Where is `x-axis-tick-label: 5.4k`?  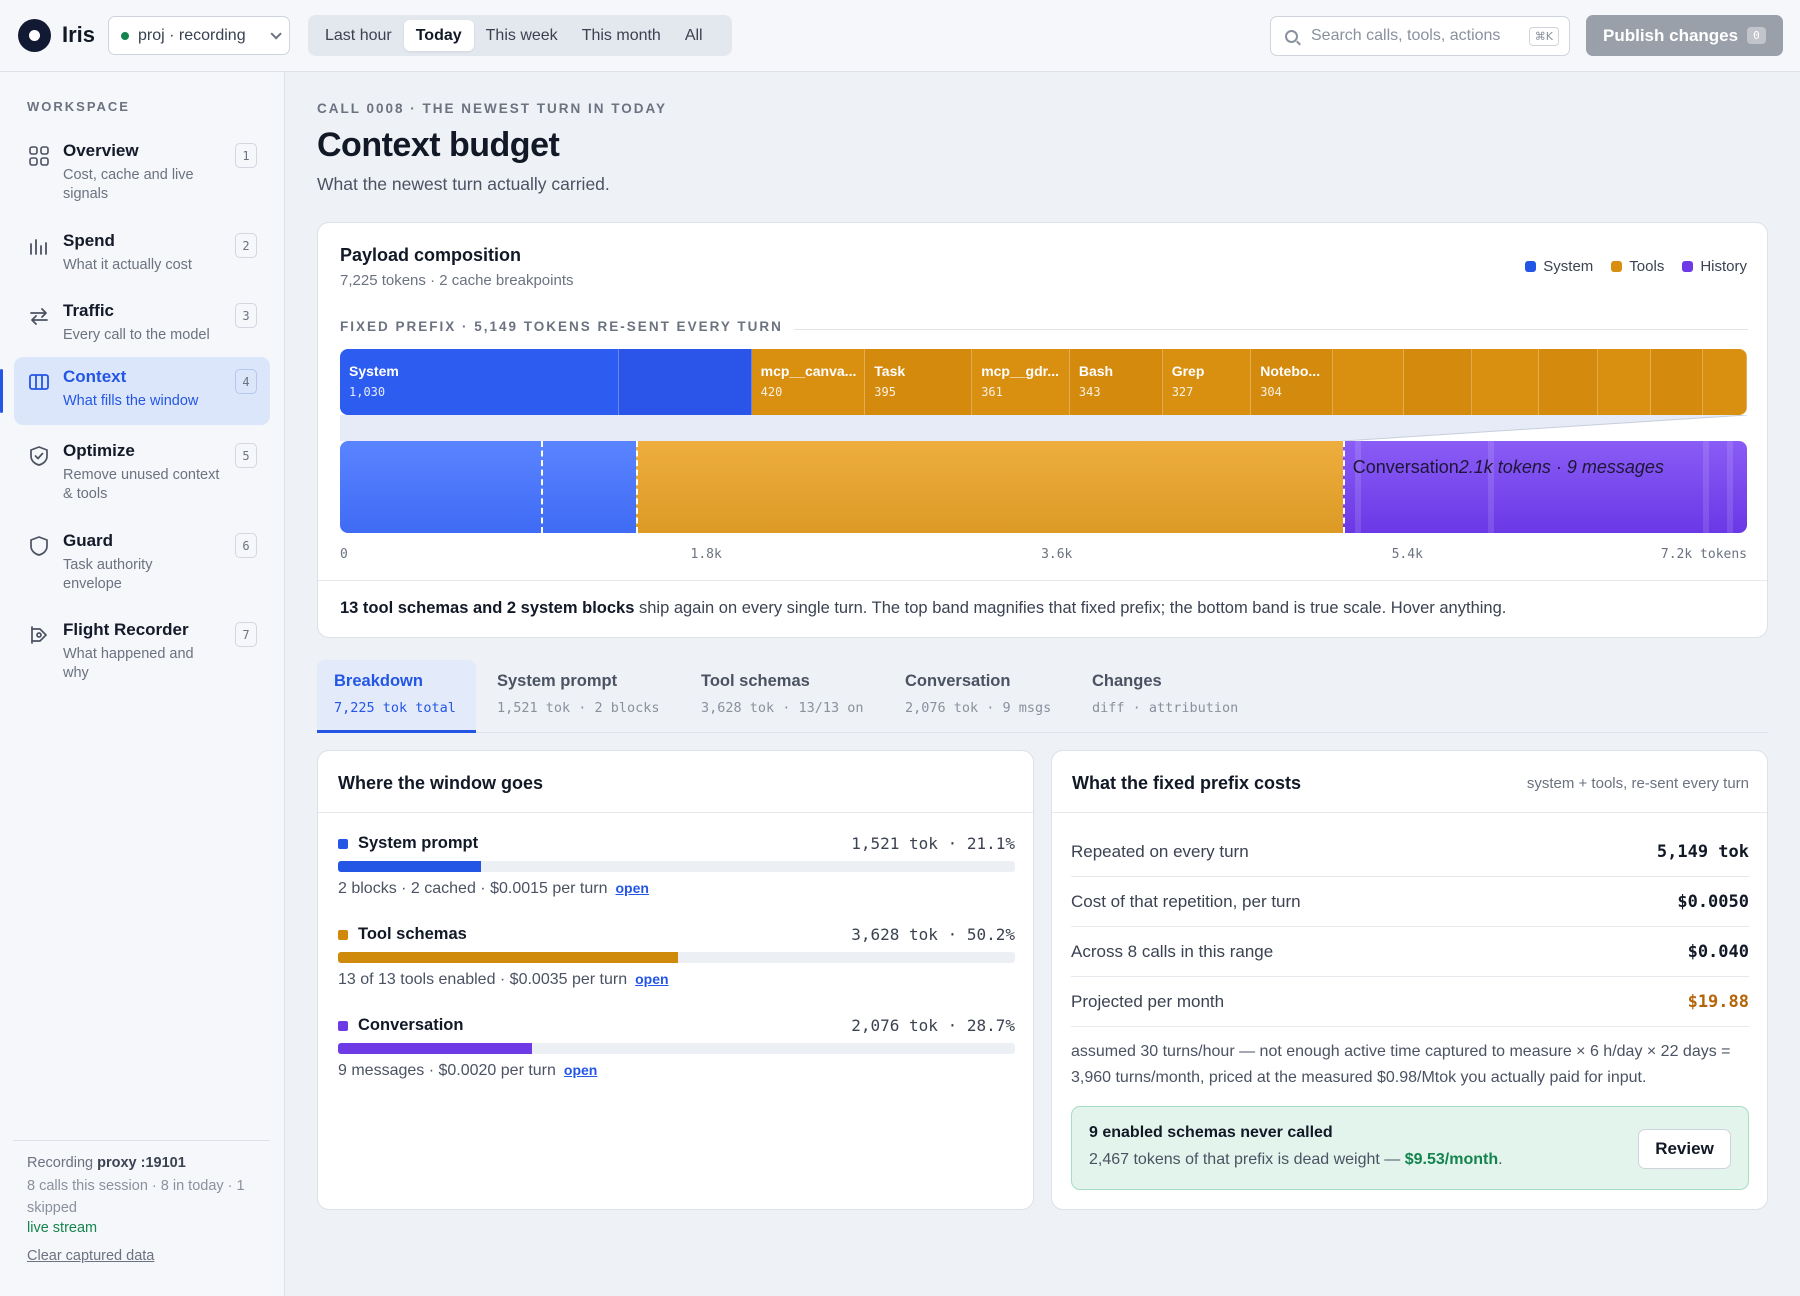
x-axis-tick-label: 5.4k is located at coordinates (1407, 554).